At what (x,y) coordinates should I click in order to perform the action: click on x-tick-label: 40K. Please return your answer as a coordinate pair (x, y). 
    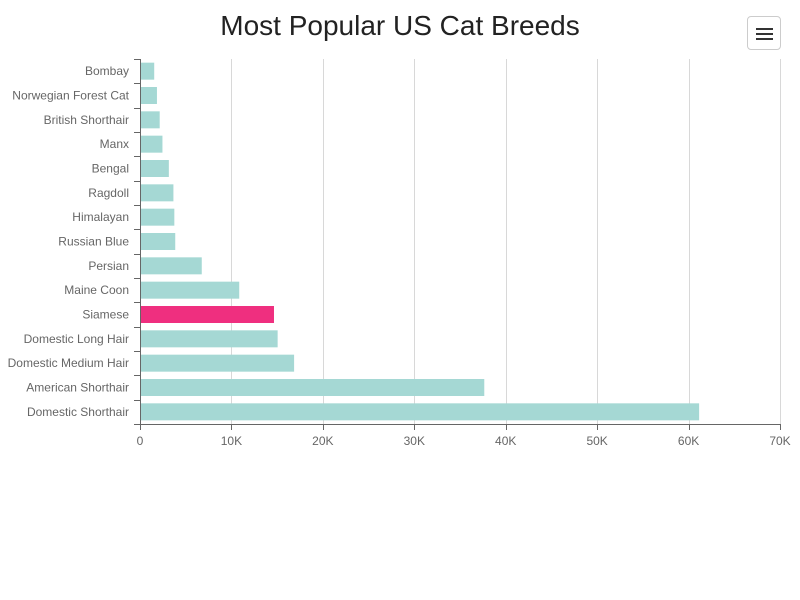
    Looking at the image, I should click on (505, 441).